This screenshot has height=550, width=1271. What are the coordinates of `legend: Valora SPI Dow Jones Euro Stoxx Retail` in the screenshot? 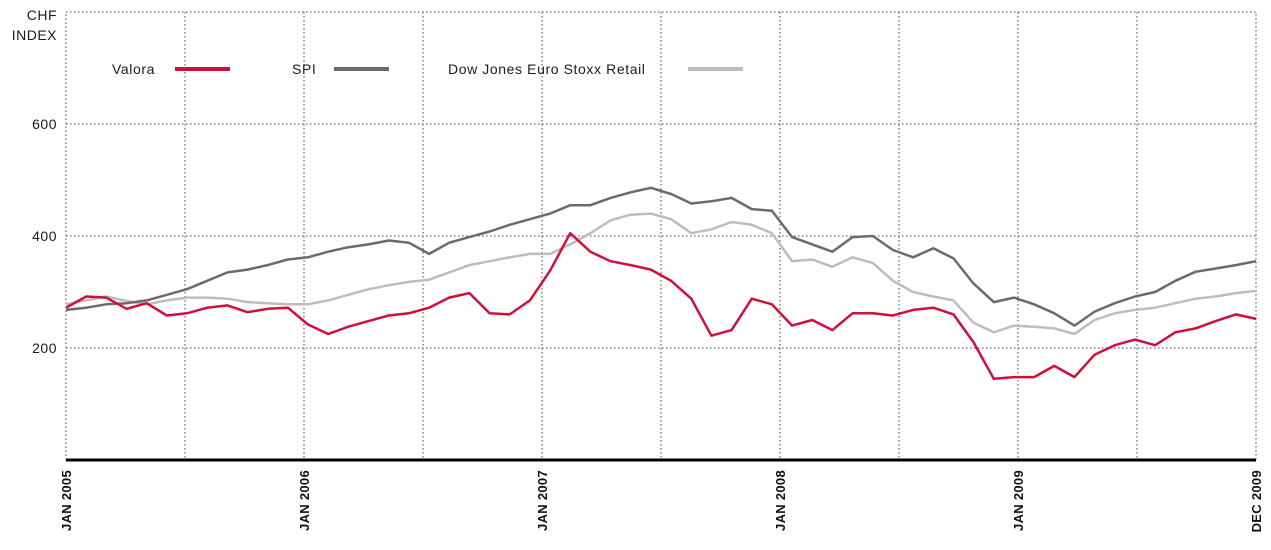 It's located at (427, 69).